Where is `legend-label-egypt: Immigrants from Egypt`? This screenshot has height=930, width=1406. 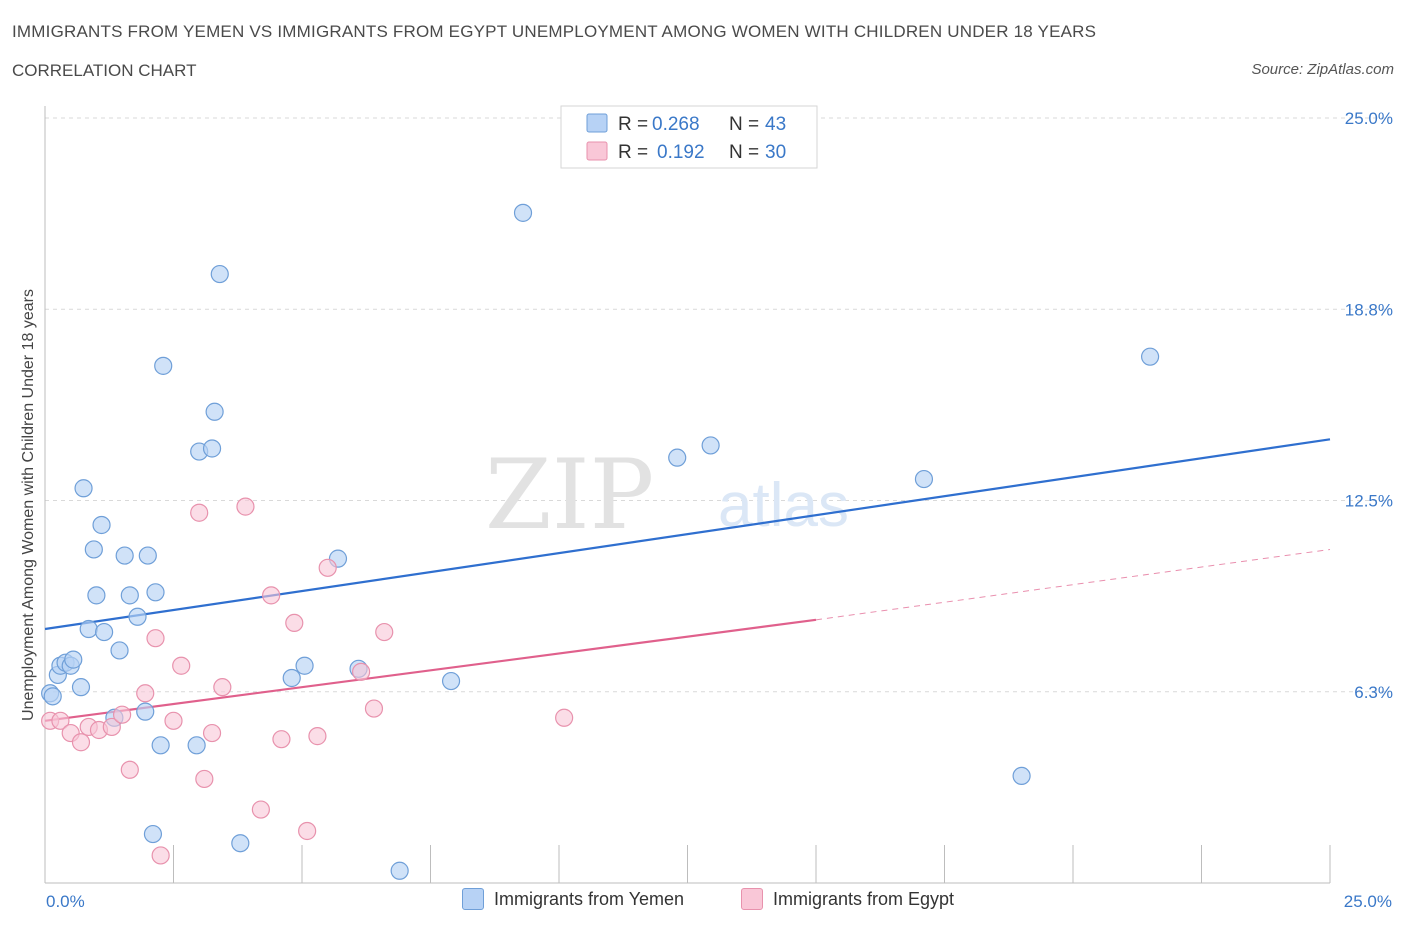 legend-label-egypt: Immigrants from Egypt is located at coordinates (864, 898).